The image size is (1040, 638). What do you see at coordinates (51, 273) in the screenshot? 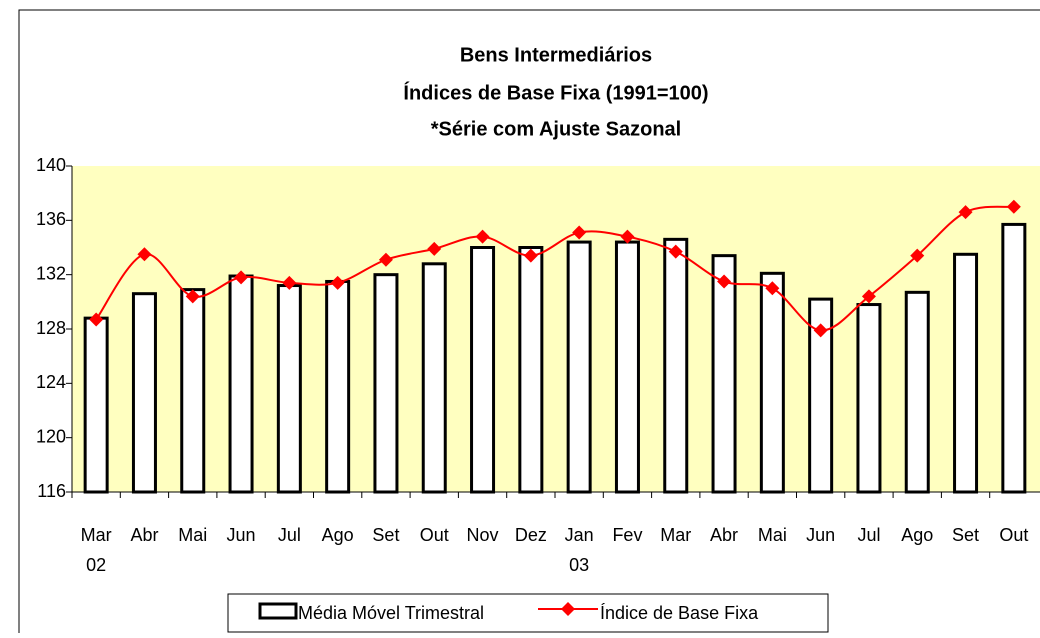
I see `y-tick-label: 132` at bounding box center [51, 273].